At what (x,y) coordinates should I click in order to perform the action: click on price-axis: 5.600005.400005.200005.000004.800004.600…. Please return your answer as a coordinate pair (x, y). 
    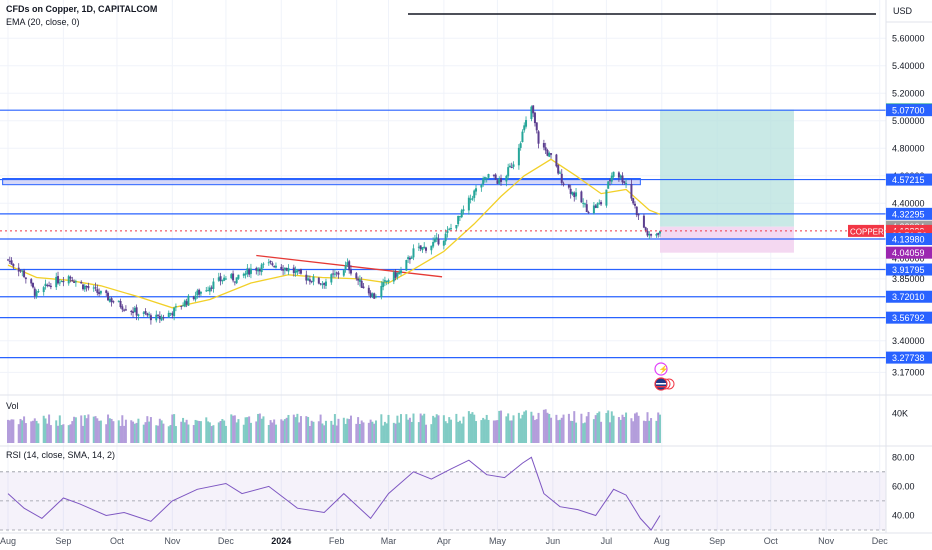
    Looking at the image, I should click on (908, 266).